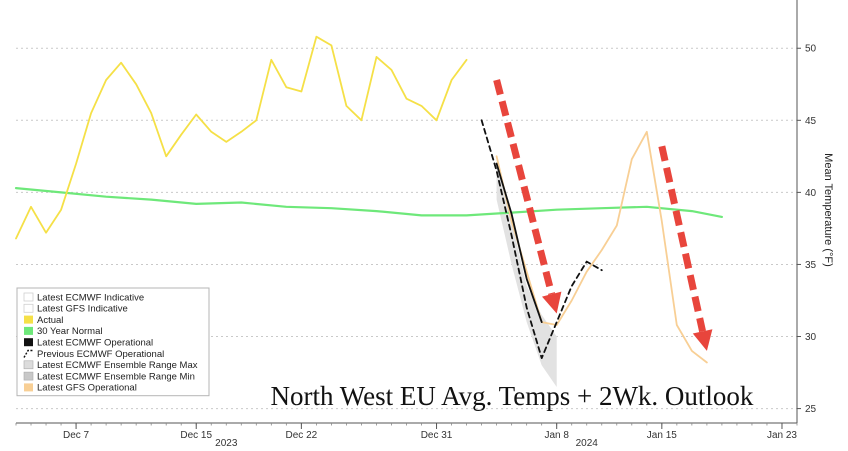 The width and height of the screenshot is (848, 451). I want to click on x-tick-label: Dec 15, so click(196, 435).